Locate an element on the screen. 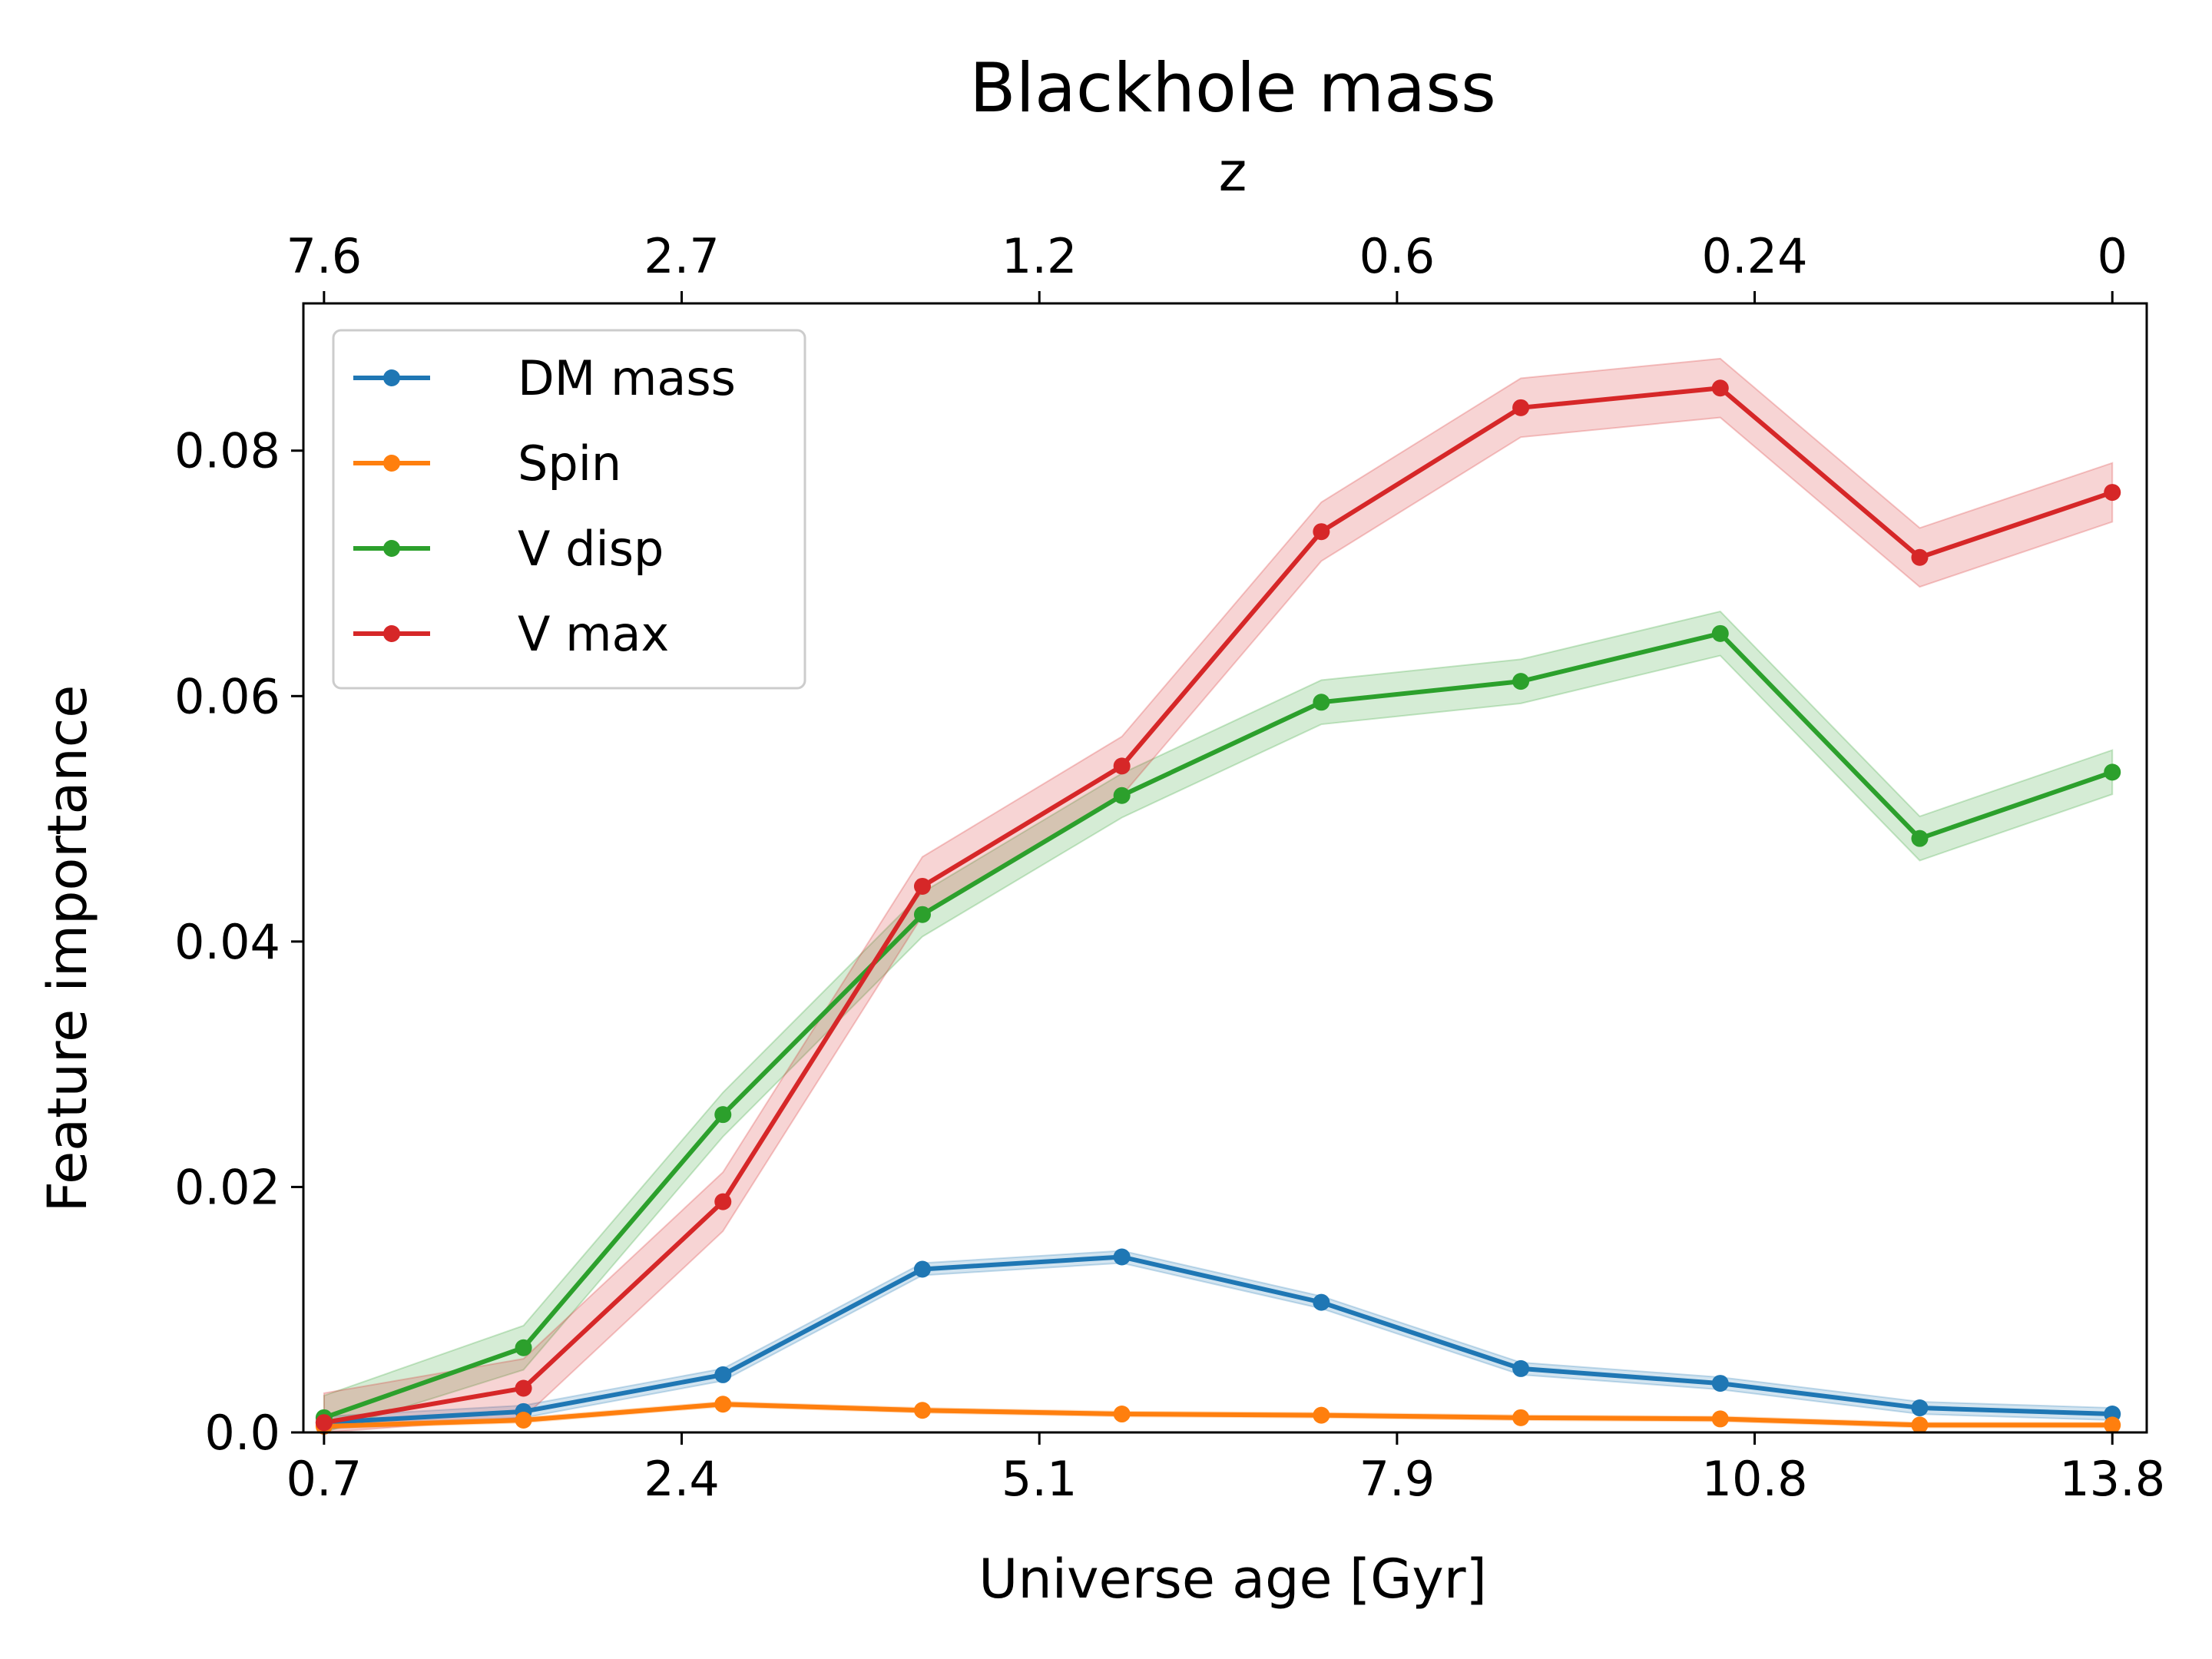  top-tick-label: 0 is located at coordinates (2112, 256).